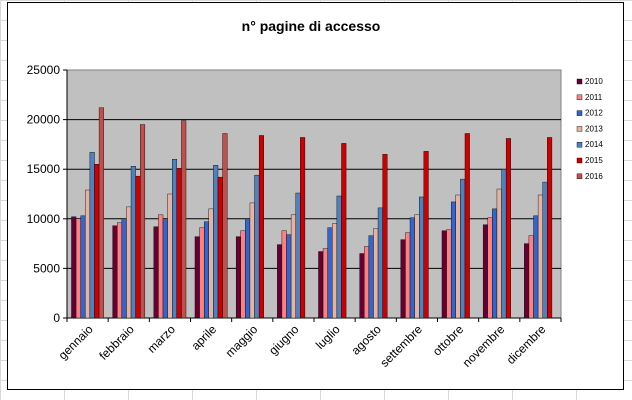 The width and height of the screenshot is (632, 400). I want to click on bar-2014-gennaio, so click(92, 235).